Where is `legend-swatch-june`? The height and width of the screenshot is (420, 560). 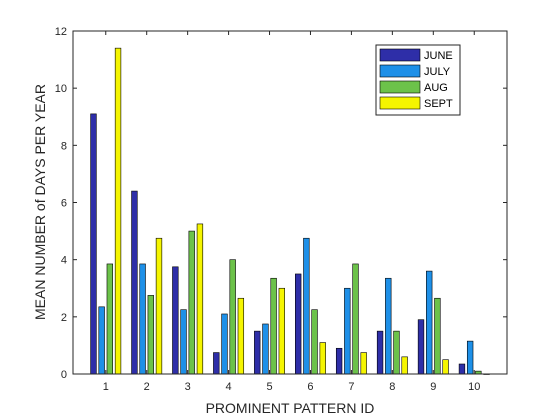 legend-swatch-june is located at coordinates (400, 55).